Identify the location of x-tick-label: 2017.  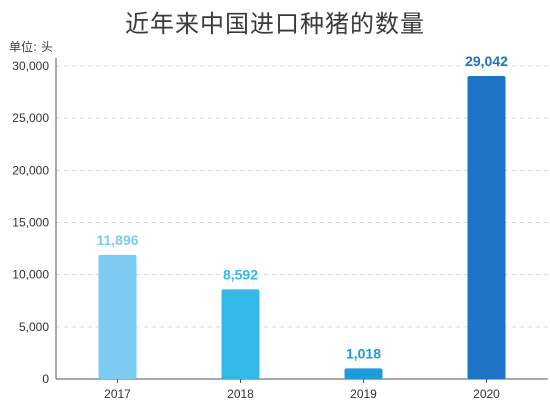
(117, 394).